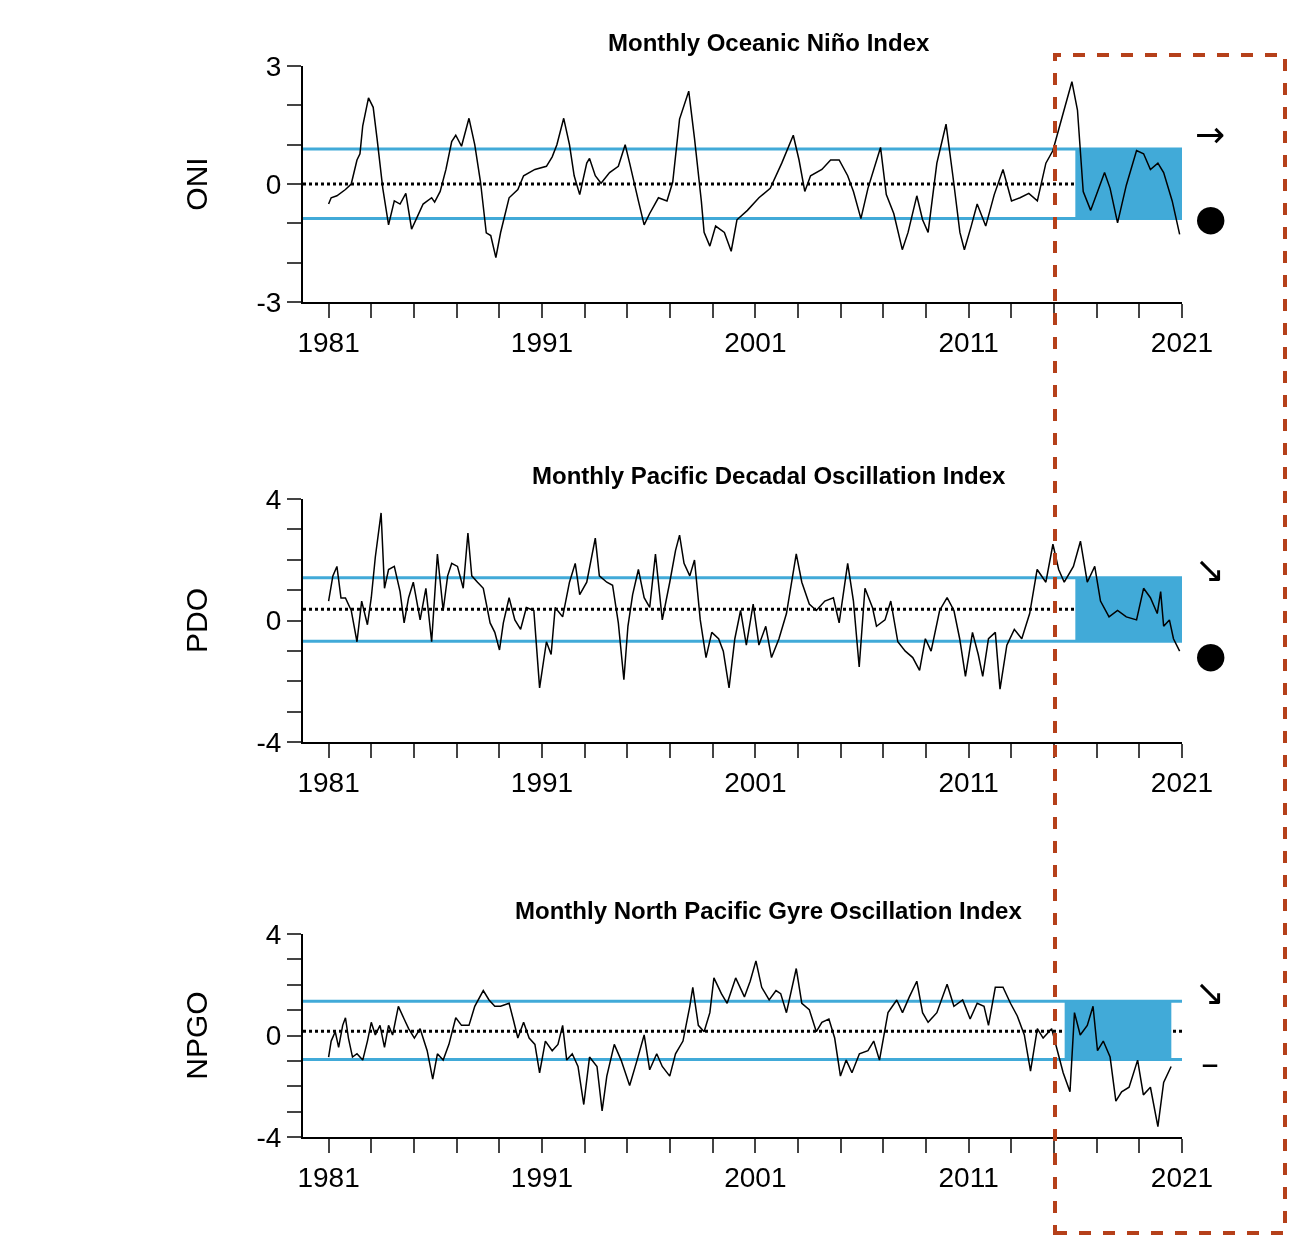  What do you see at coordinates (769, 475) in the screenshot?
I see `chart-title: Monthly Pacific Decadal Oscillation Index` at bounding box center [769, 475].